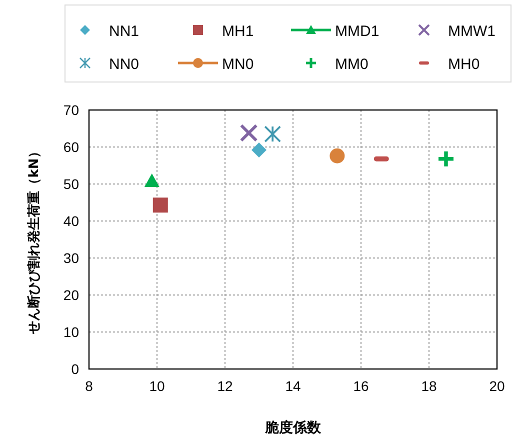 The width and height of the screenshot is (513, 439). Describe the element at coordinates (34, 240) in the screenshot. I see `y-axis-title: せん断ひび割れ発生荷重（kN）` at that location.